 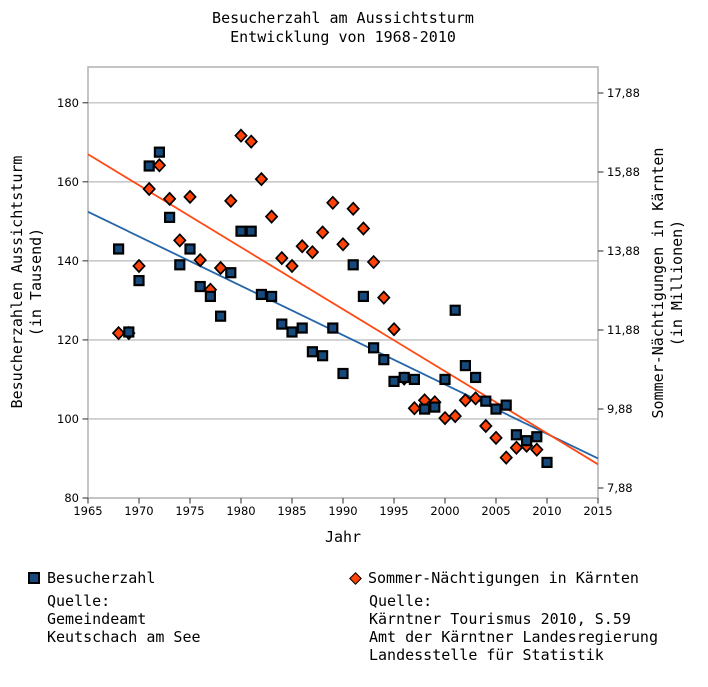 What do you see at coordinates (393, 511) in the screenshot?
I see `x-tick-label: 1995` at bounding box center [393, 511].